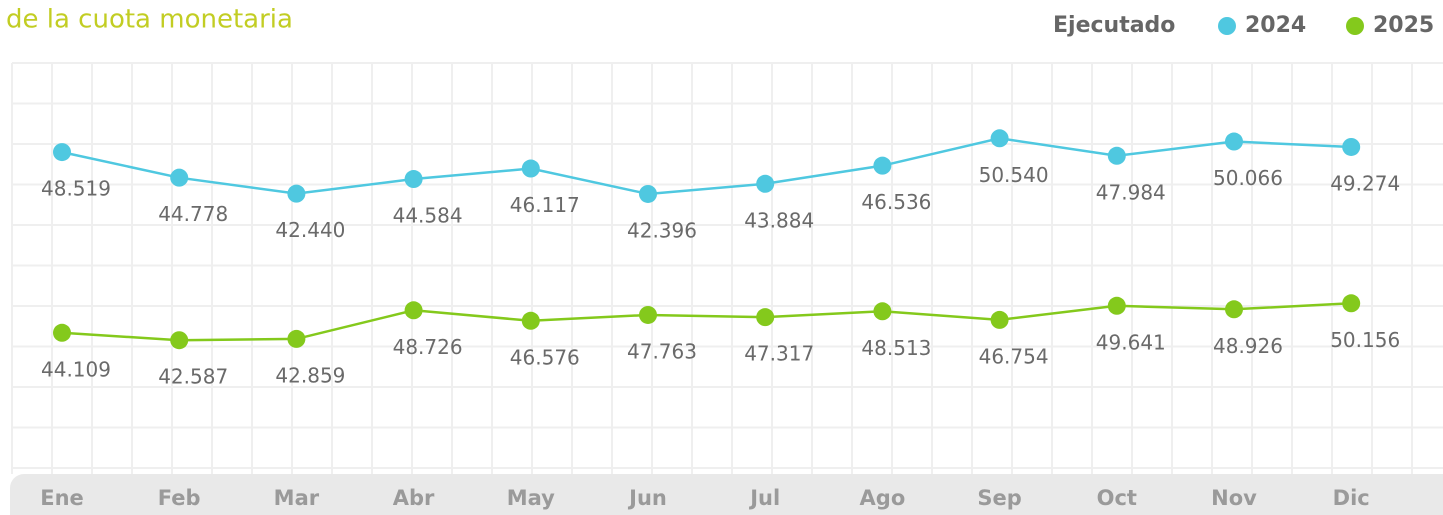 The height and width of the screenshot is (515, 1443). I want to click on x-tick-label: Mar, so click(297, 498).